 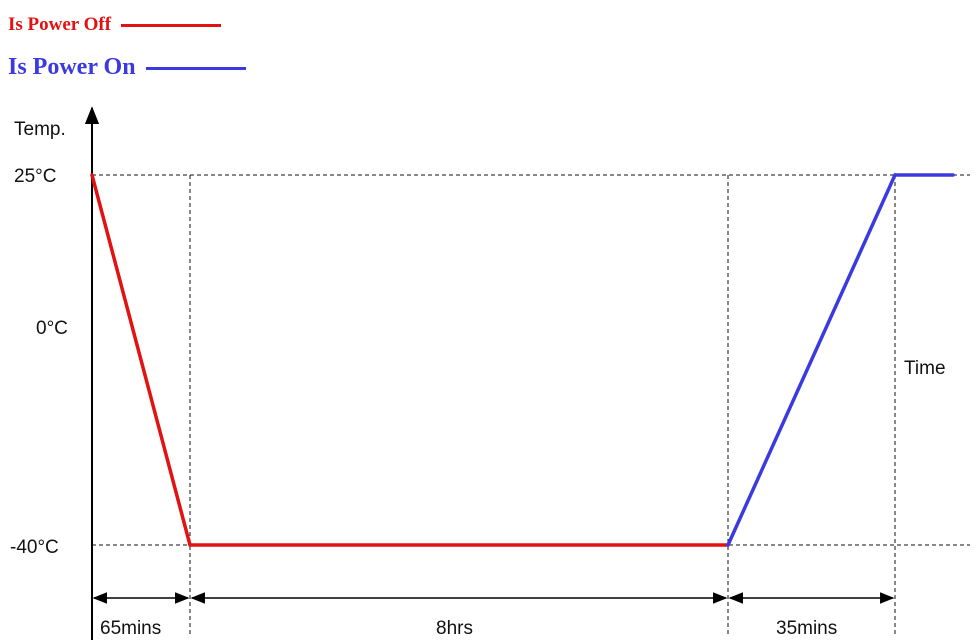 I want to click on legend-item-power-on: Is Power On, so click(x=127, y=67).